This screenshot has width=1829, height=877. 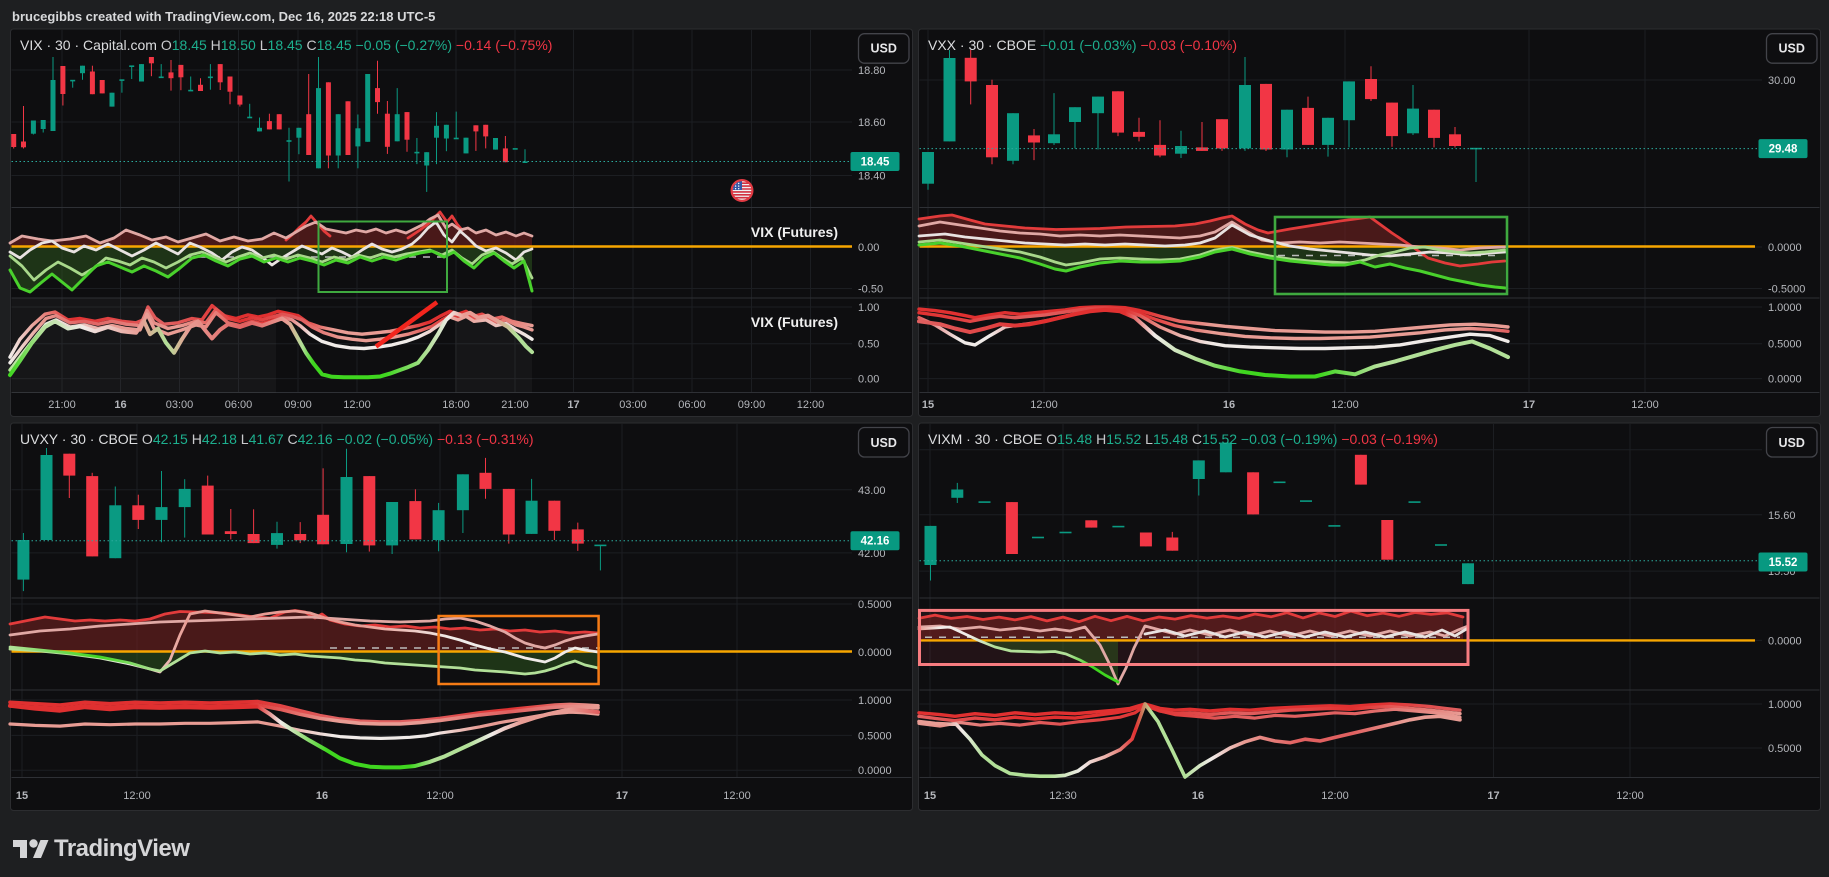 I want to click on svg-text: 12:30, so click(x=1063, y=796).